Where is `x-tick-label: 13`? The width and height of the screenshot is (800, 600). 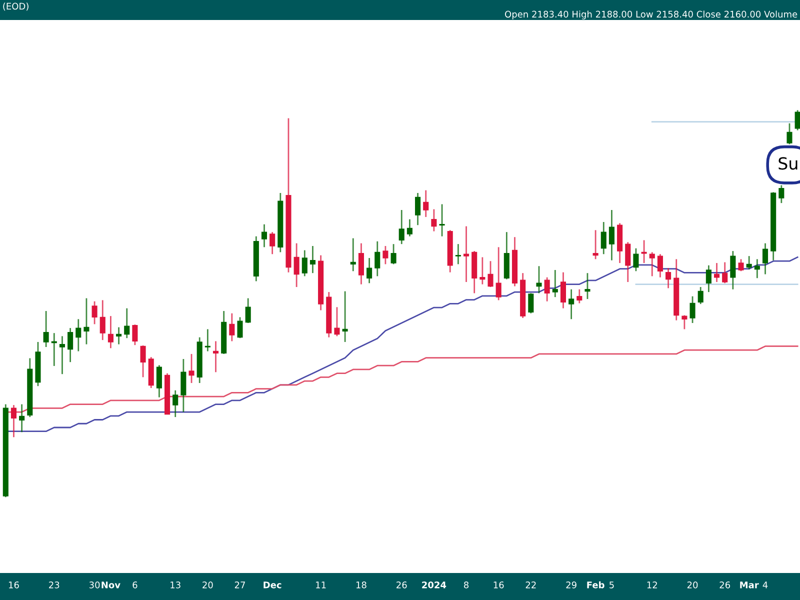
x-tick-label: 13 is located at coordinates (175, 584).